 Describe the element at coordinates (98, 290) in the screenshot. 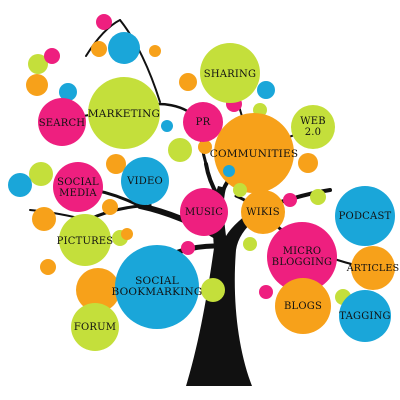

I see `forum-bubble` at that location.